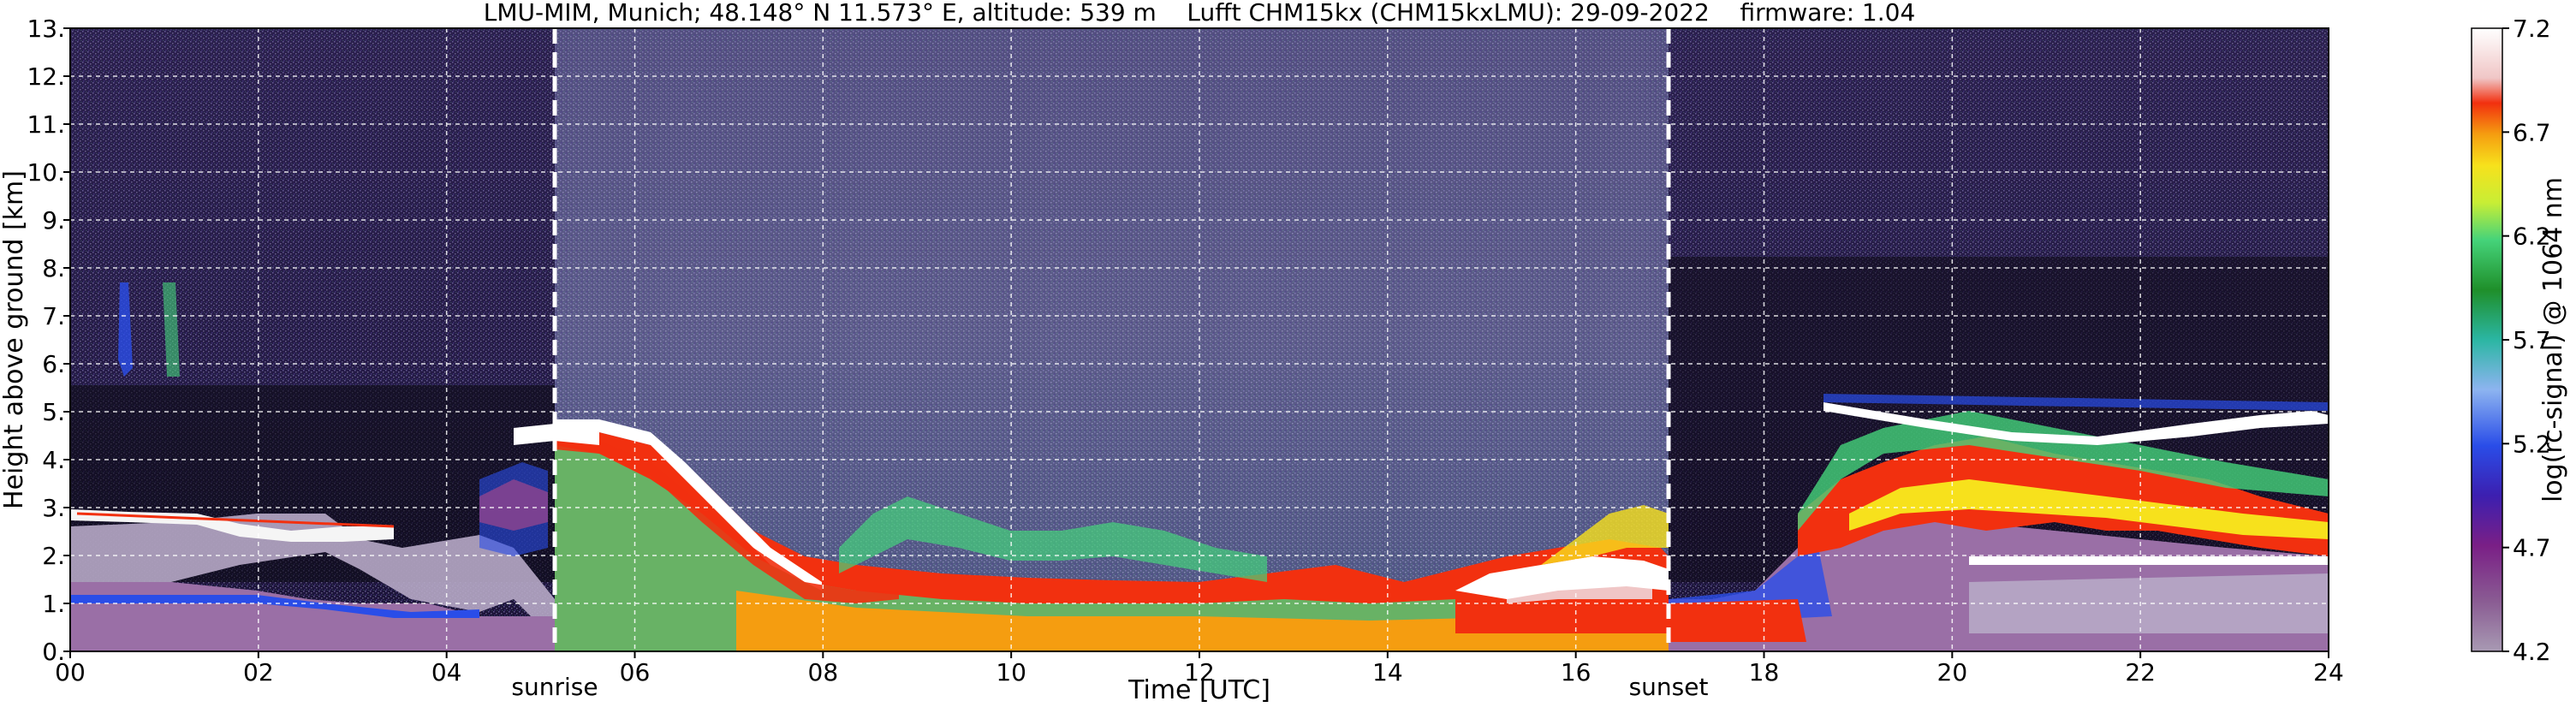  I want to click on y-tick-label: 4., so click(54, 460).